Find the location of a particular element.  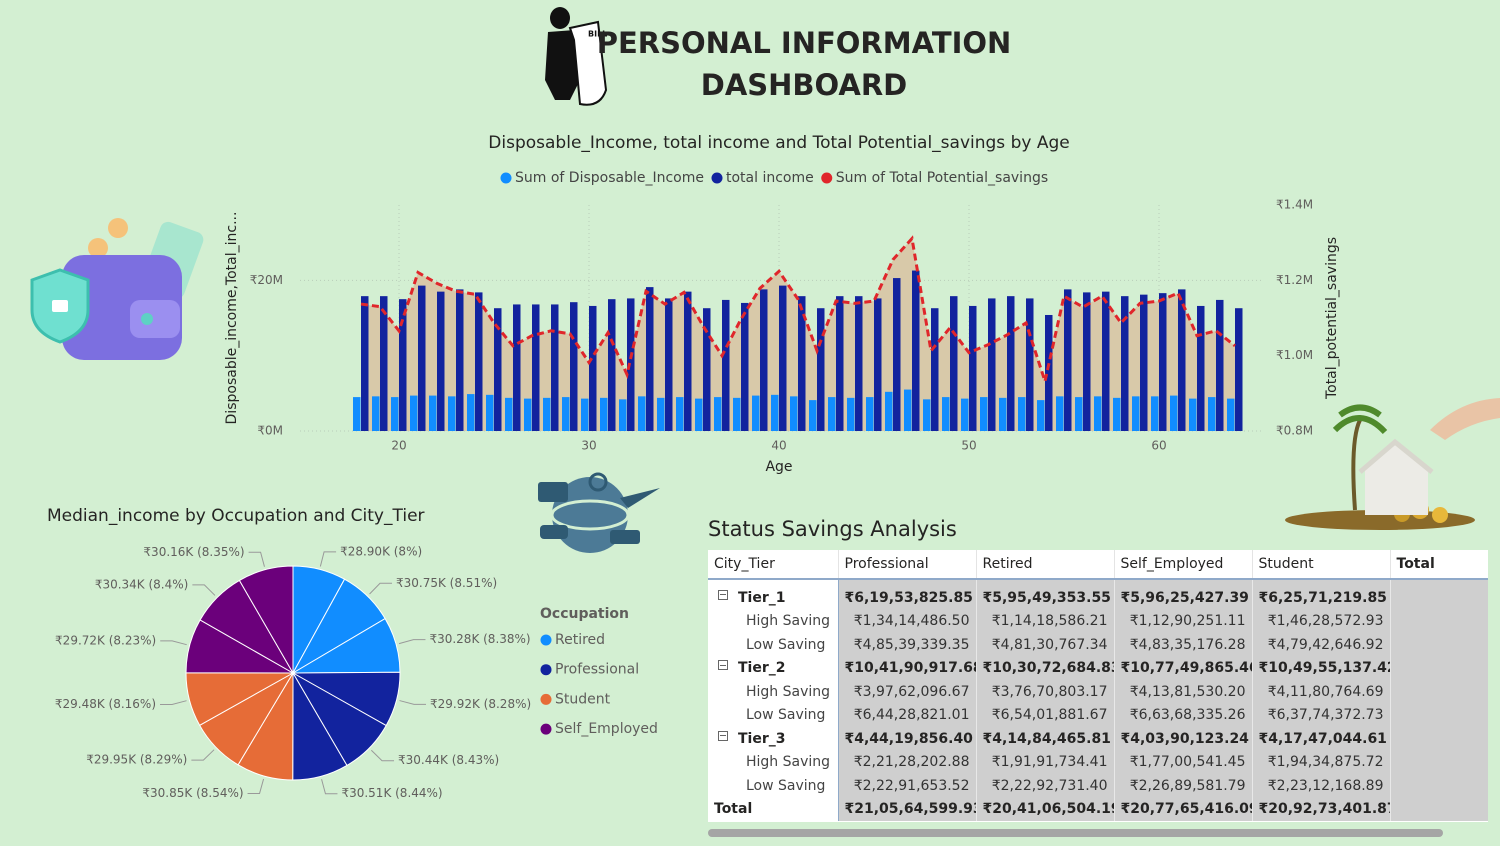

pie-data-label: ₹29.95K (8.29%) is located at coordinates (136, 760).